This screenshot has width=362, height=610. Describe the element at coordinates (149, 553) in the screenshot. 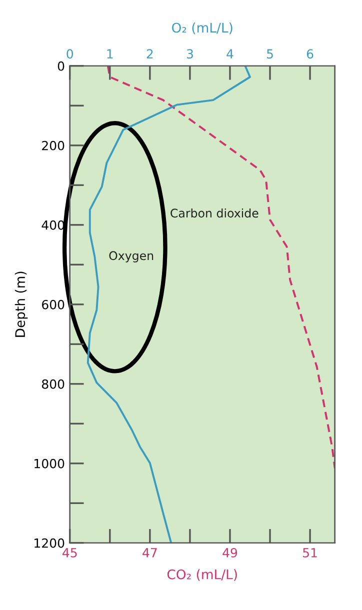

I see `x-tick-label: 47` at that location.